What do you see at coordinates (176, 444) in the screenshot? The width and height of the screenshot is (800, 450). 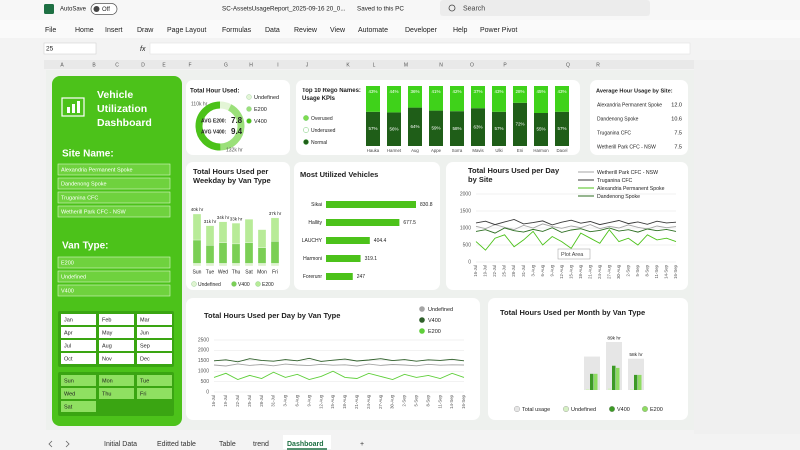 I see `sheet-tab: Editted table` at bounding box center [176, 444].